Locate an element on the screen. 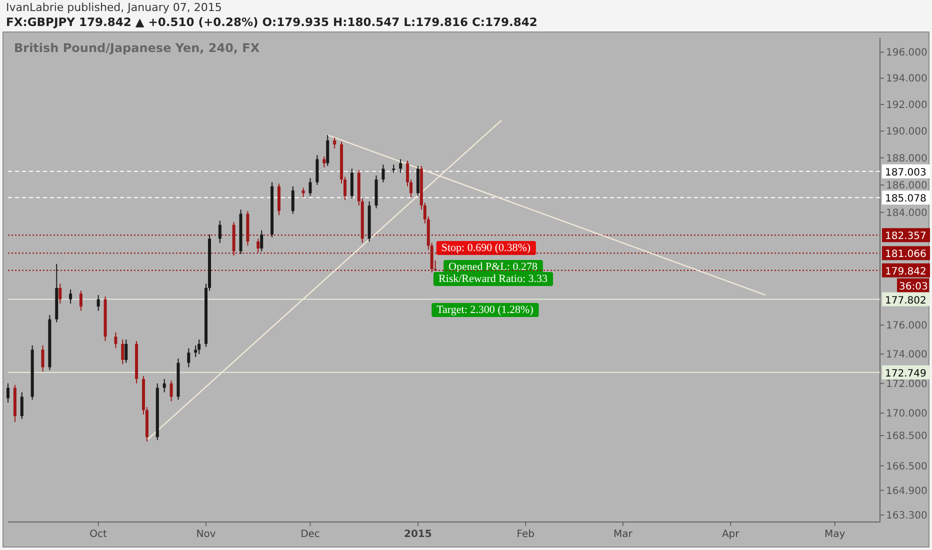  y-tick-label: 184.000 is located at coordinates (907, 213).